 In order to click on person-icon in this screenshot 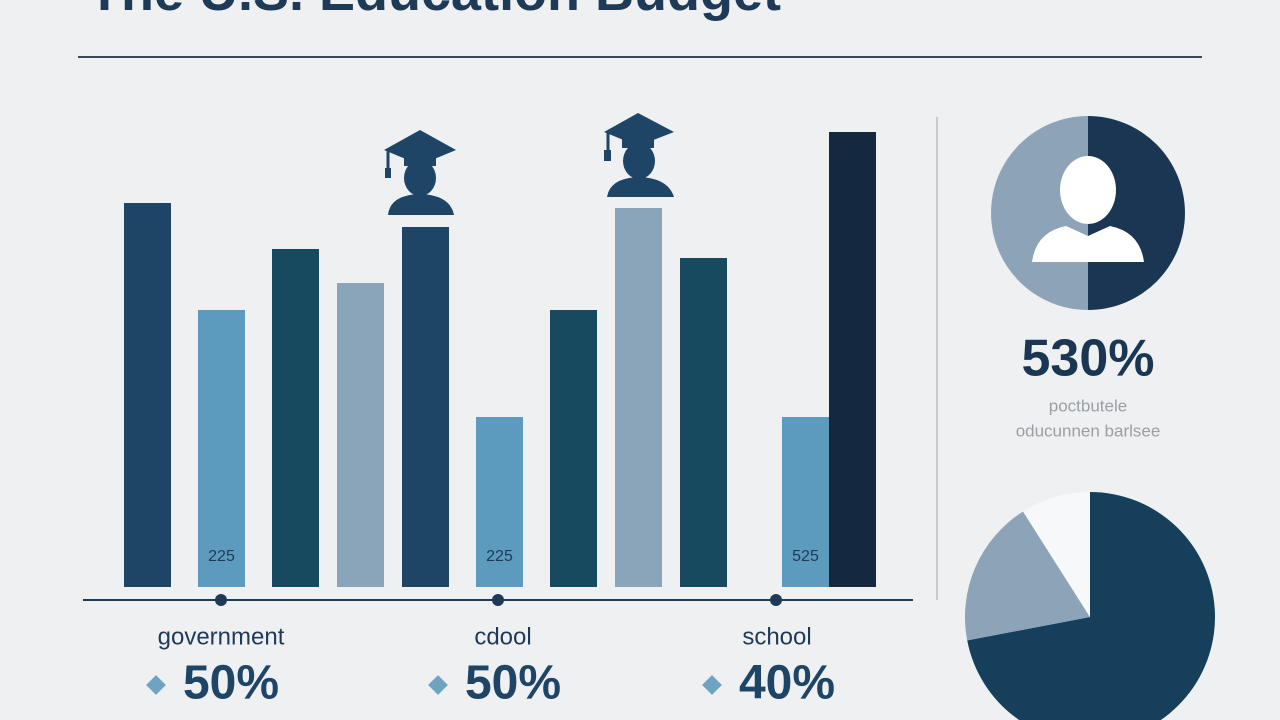, I will do `click(1088, 209)`.